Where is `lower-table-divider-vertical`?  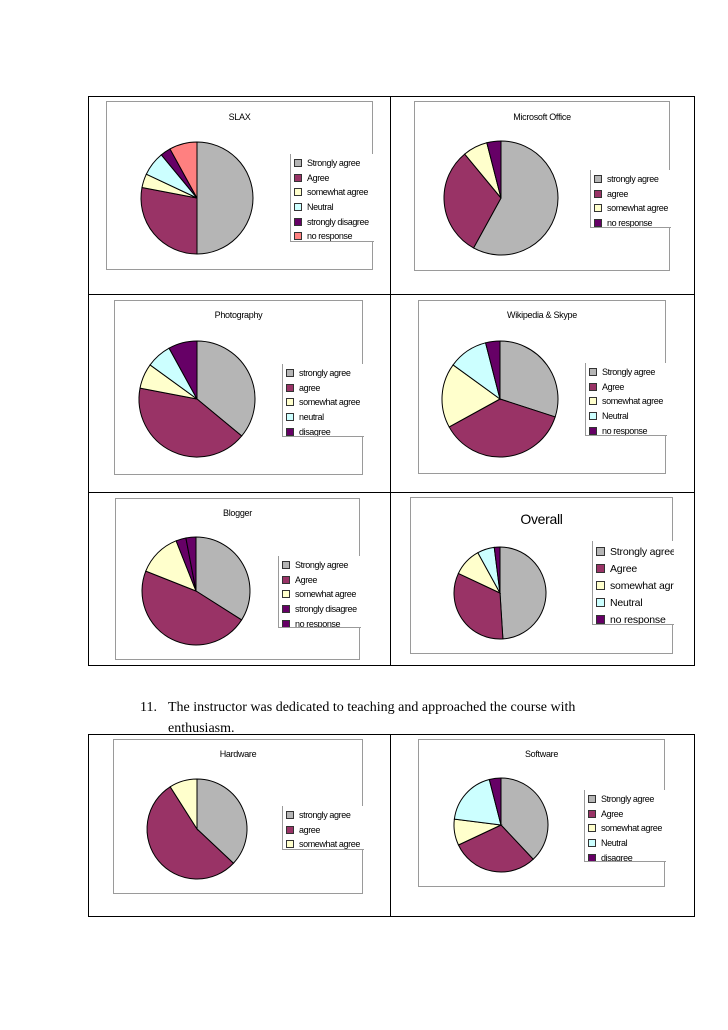 lower-table-divider-vertical is located at coordinates (390, 825).